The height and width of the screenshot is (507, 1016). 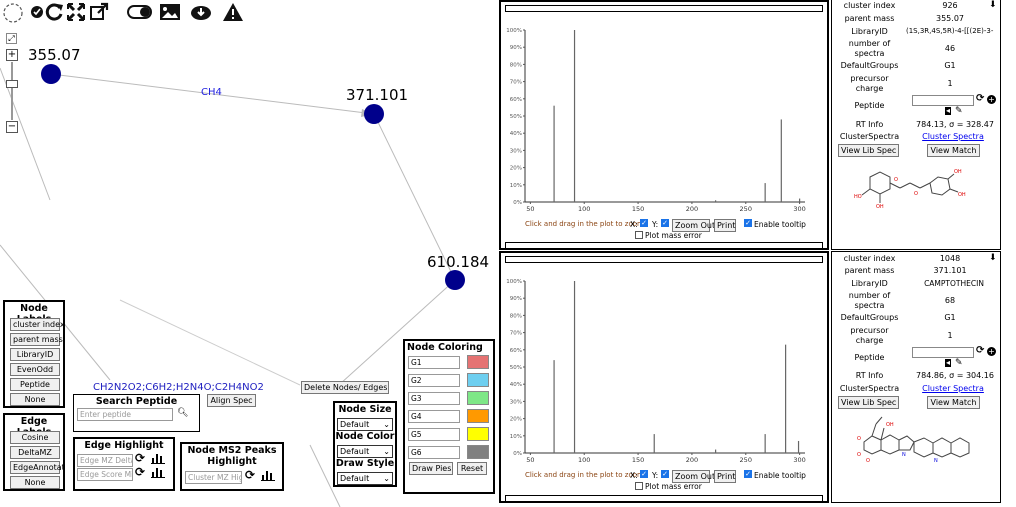 What do you see at coordinates (35, 384) in the screenshot?
I see `node-label-button: Peptide` at bounding box center [35, 384].